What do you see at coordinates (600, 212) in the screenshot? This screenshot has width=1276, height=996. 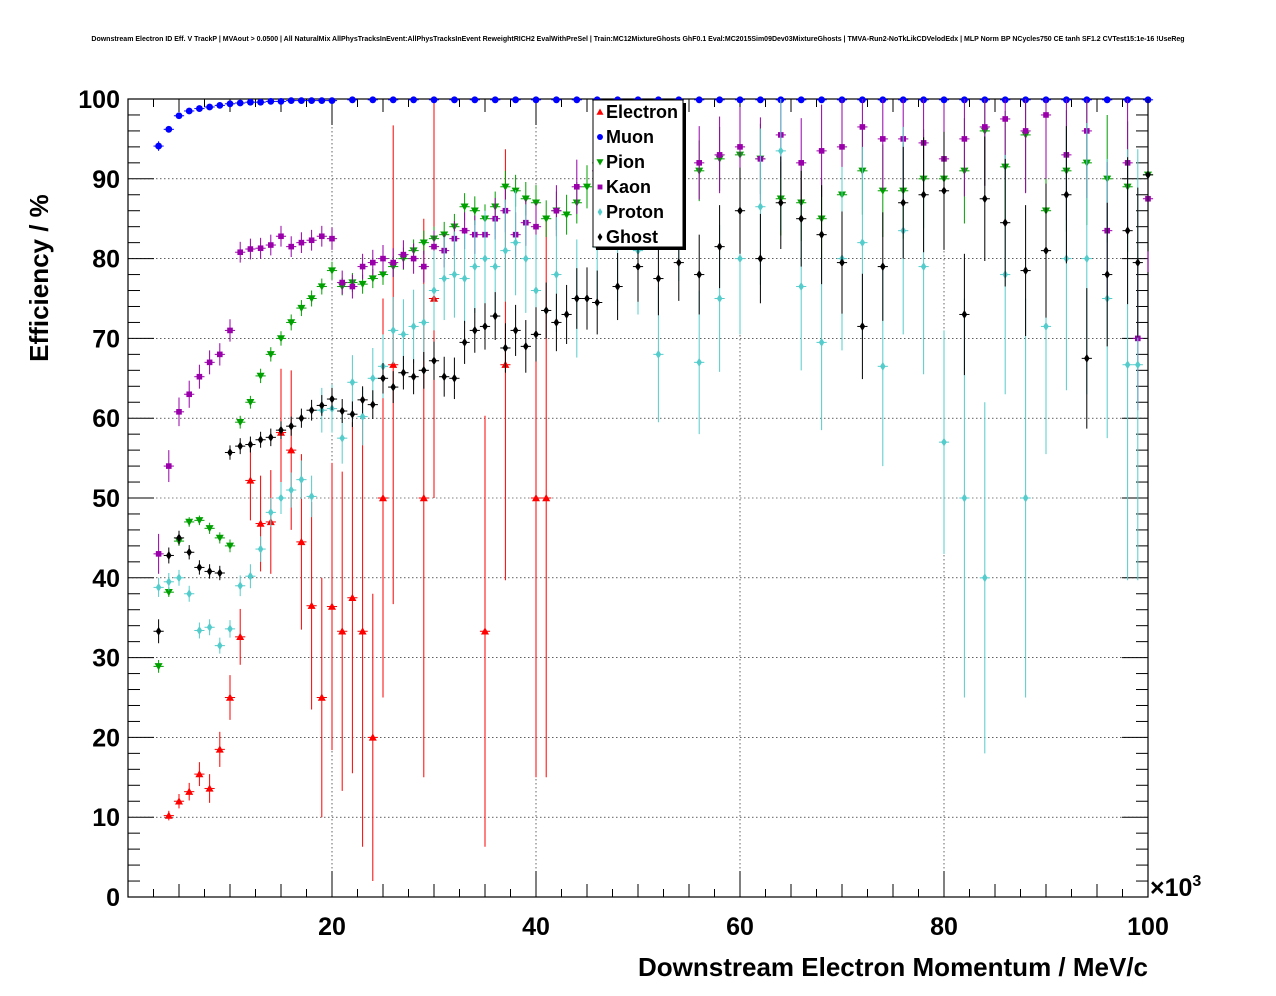 I see `legend-marker-proton` at bounding box center [600, 212].